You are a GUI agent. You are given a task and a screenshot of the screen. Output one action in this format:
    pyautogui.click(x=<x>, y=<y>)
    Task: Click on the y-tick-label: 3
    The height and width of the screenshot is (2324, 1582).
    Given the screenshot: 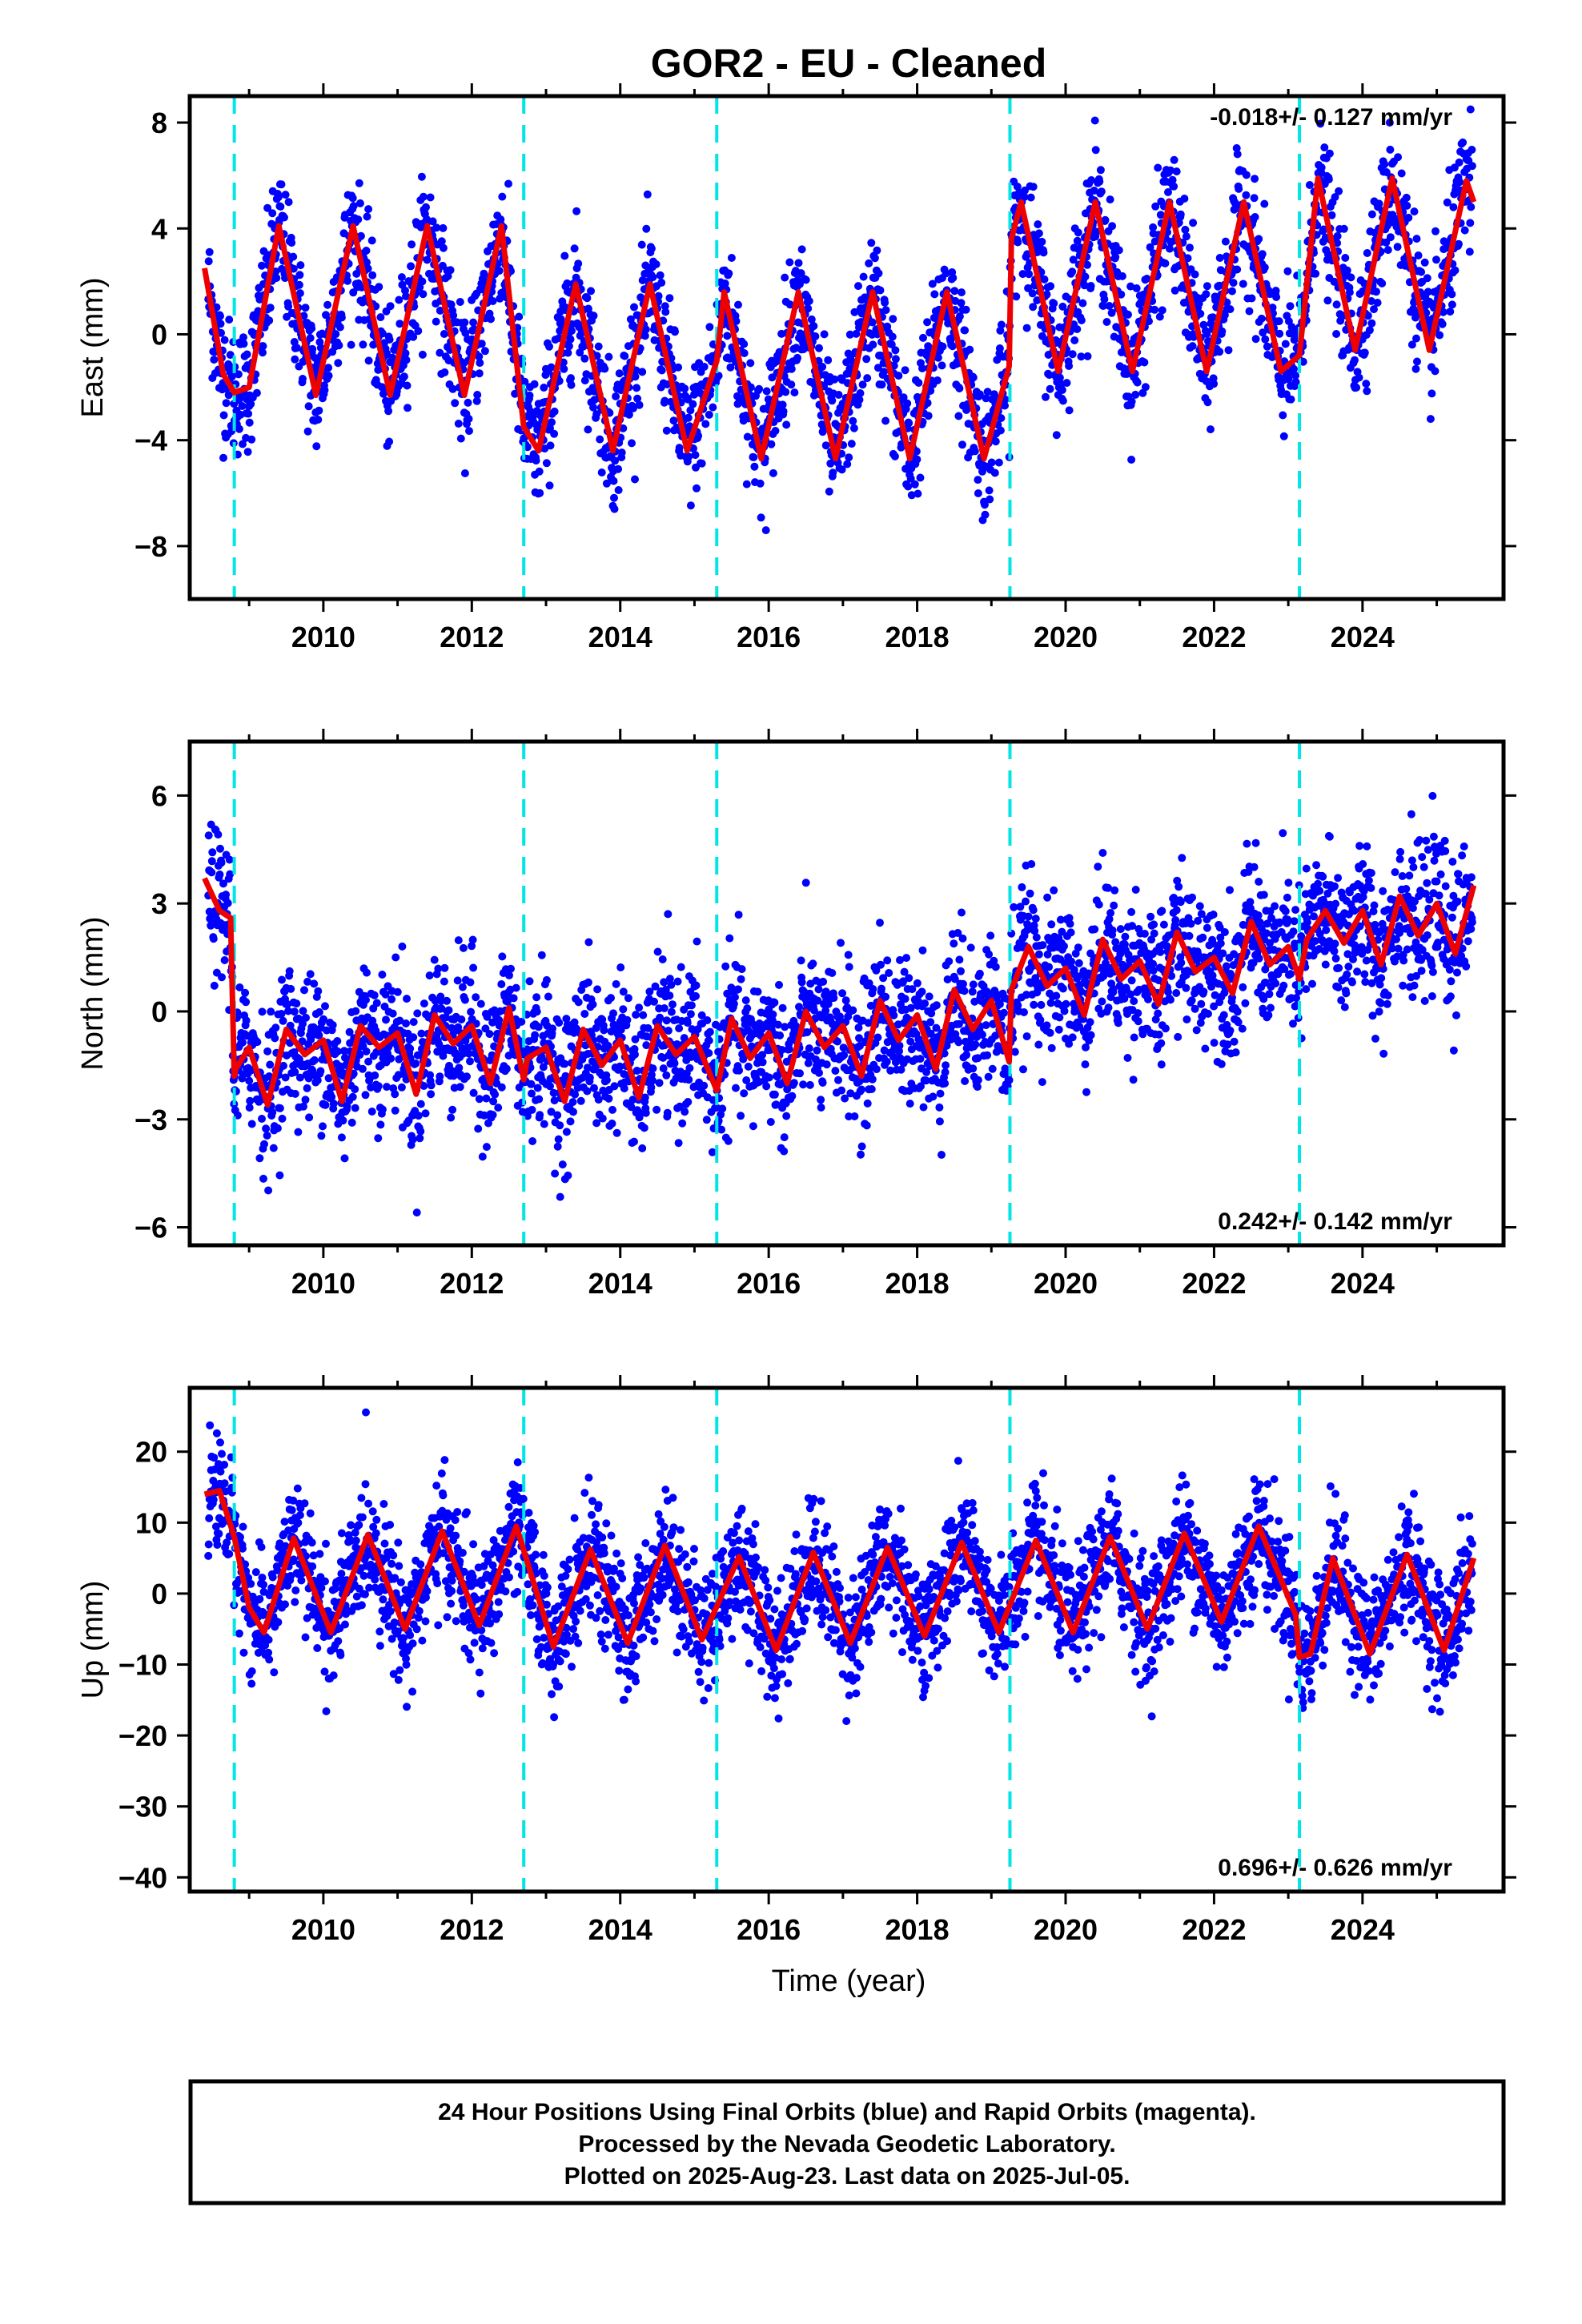 What is the action you would take?
    pyautogui.click(x=159, y=904)
    